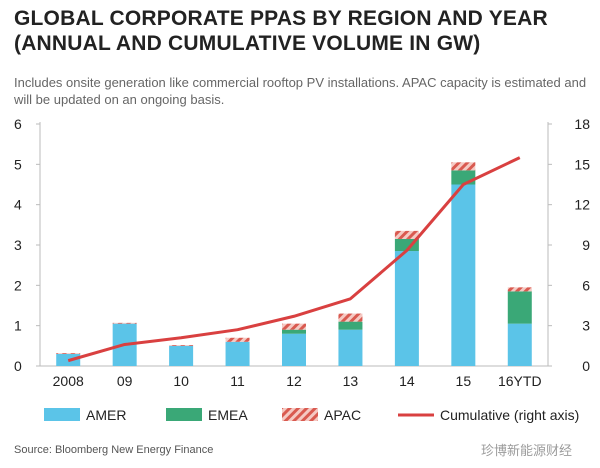  Describe the element at coordinates (294, 381) in the screenshot. I see `x-tick-label: 12` at that location.